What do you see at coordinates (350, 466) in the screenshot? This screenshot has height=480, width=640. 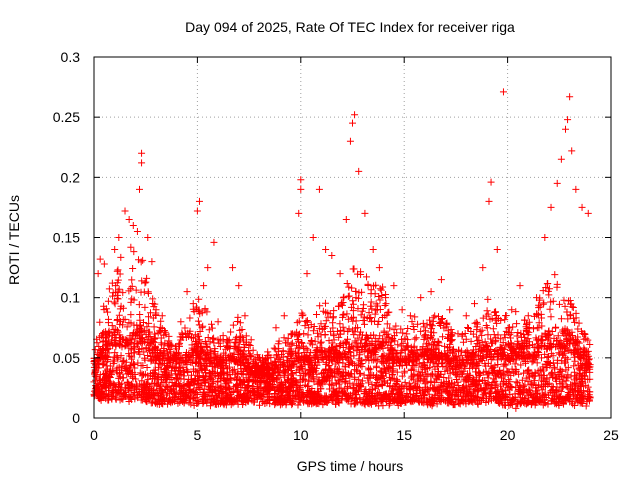 I see `x-axis-label: GPS time / hours` at bounding box center [350, 466].